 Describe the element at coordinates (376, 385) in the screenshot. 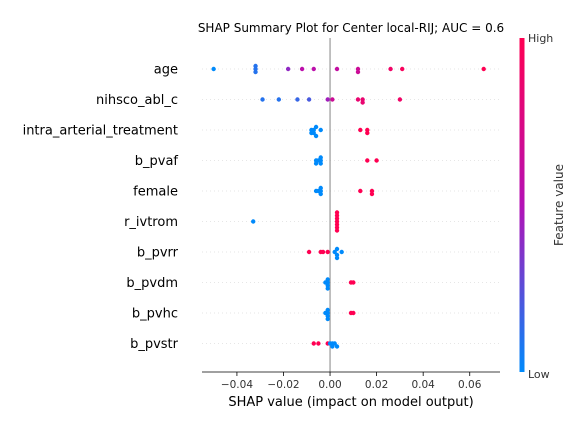

I see `x-tick-label-3: 0.02` at that location.